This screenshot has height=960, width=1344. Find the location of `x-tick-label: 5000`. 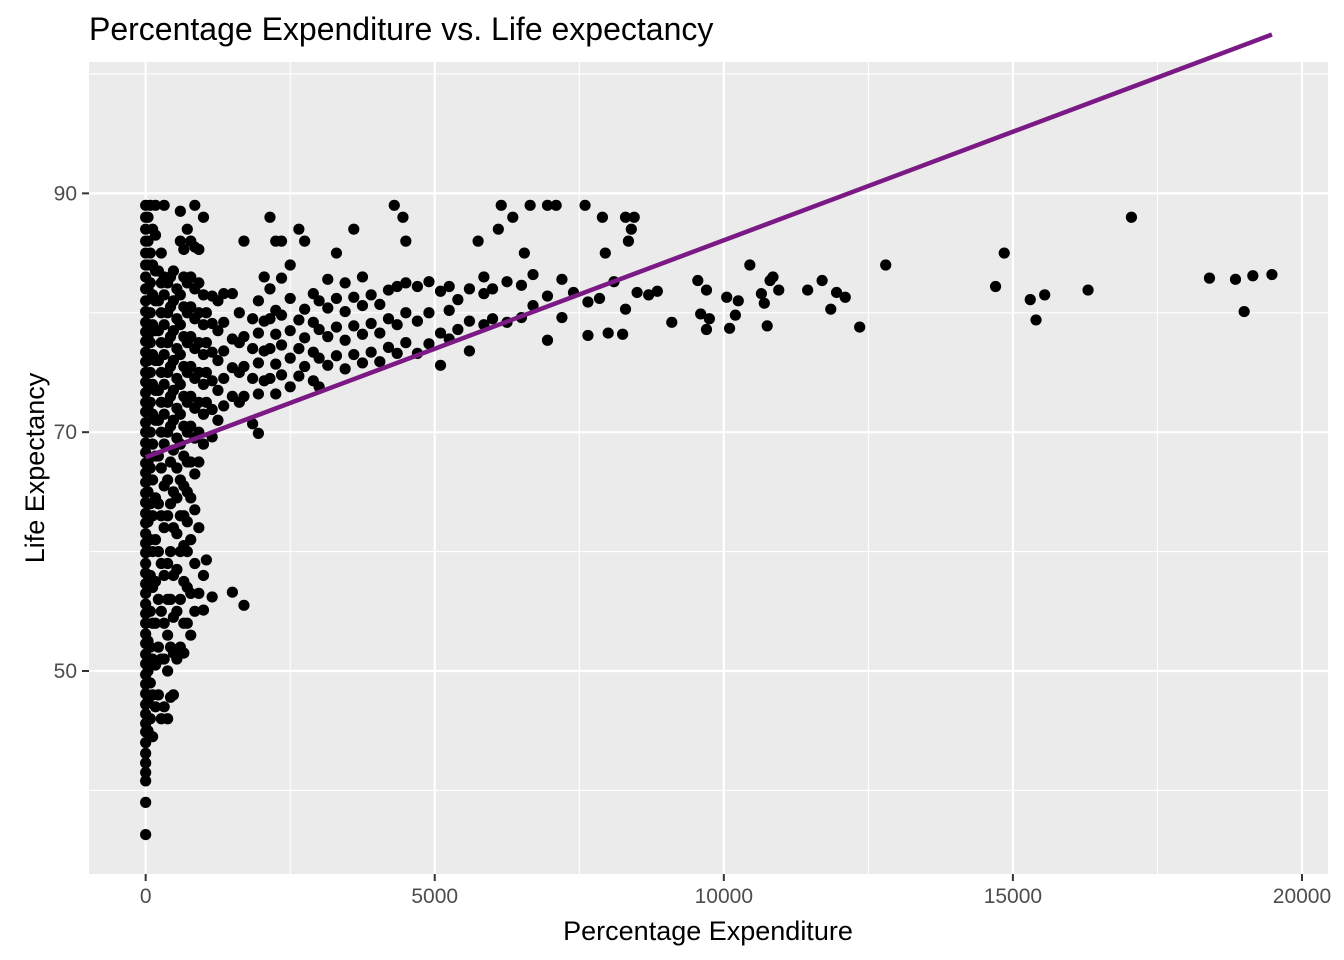

x-tick-label: 5000 is located at coordinates (434, 896).